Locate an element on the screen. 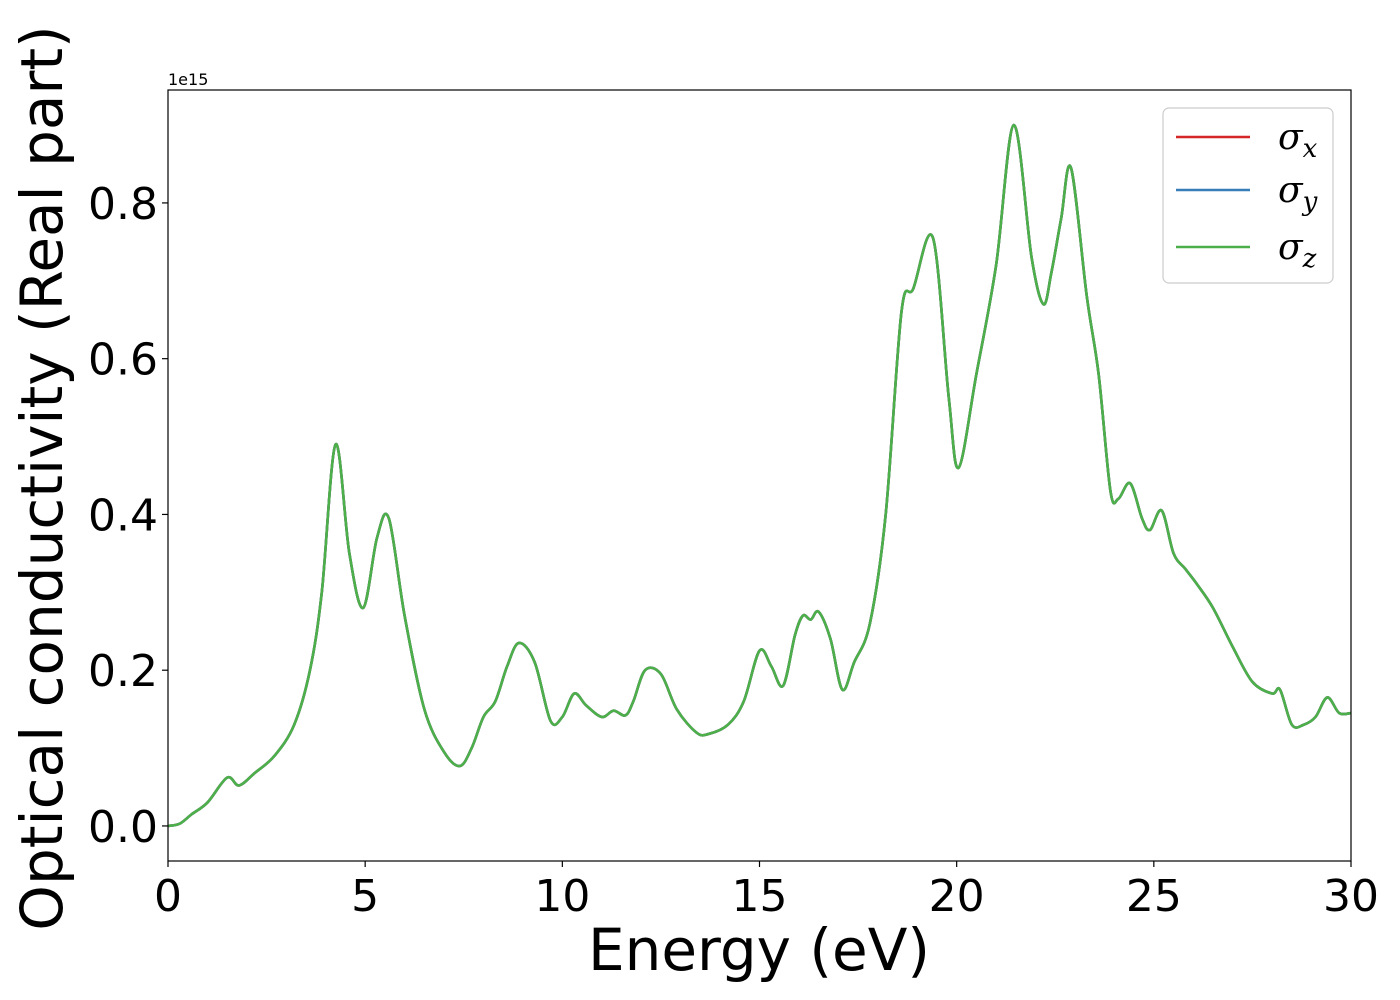 The image size is (1400, 1000). legend-label-sigma-y: σy is located at coordinates (1298, 193).